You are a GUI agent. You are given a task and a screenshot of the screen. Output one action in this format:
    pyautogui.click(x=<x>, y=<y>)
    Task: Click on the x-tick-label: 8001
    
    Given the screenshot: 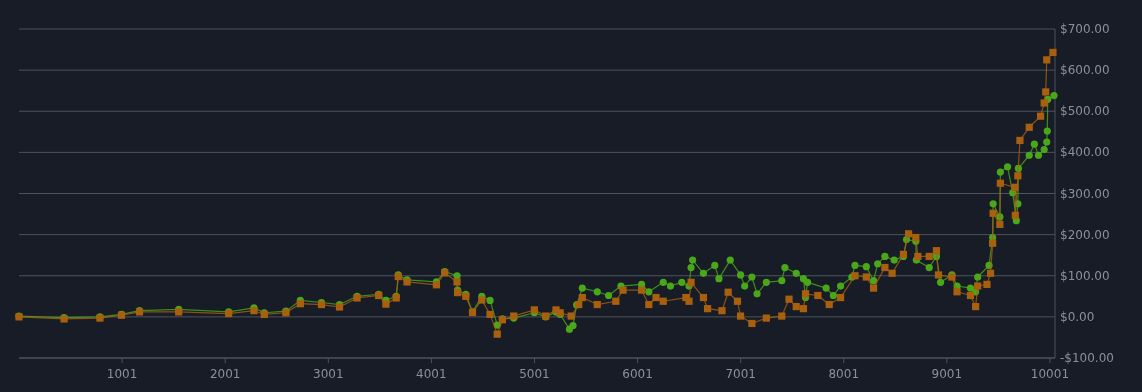 What is the action you would take?
    pyautogui.click(x=844, y=374)
    